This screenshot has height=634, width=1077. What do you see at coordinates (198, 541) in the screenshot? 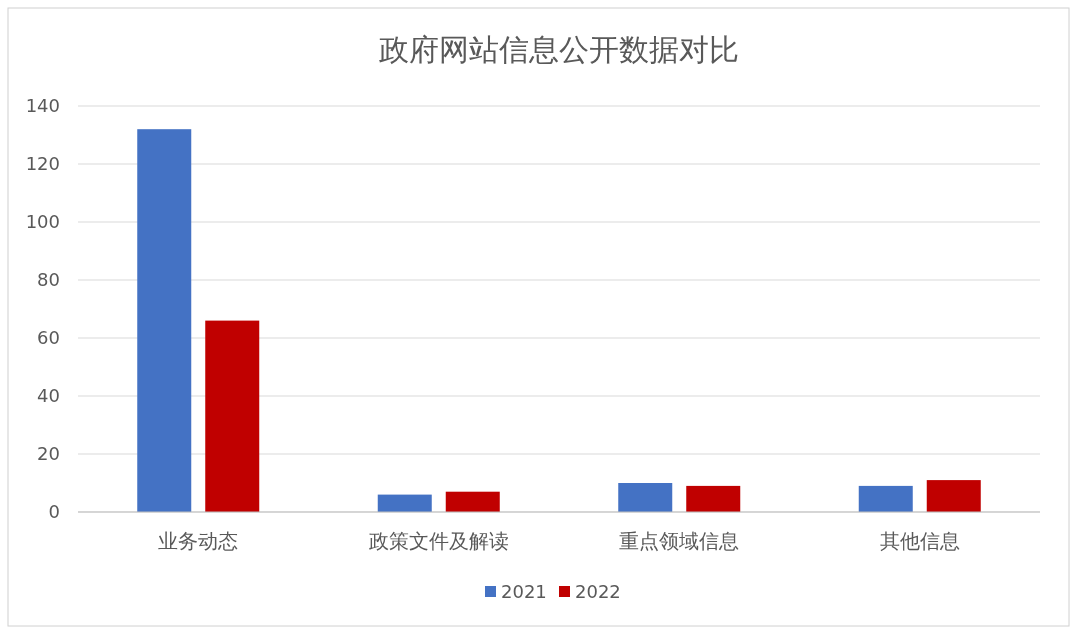
I see `x-tick-label: 业务动态` at bounding box center [198, 541].